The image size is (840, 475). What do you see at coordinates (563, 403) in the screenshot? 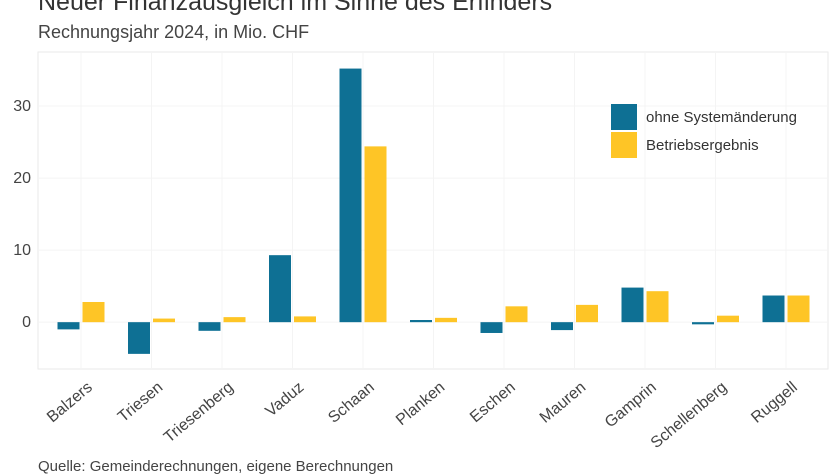
I see `x-tick-label: Mauren` at bounding box center [563, 403].